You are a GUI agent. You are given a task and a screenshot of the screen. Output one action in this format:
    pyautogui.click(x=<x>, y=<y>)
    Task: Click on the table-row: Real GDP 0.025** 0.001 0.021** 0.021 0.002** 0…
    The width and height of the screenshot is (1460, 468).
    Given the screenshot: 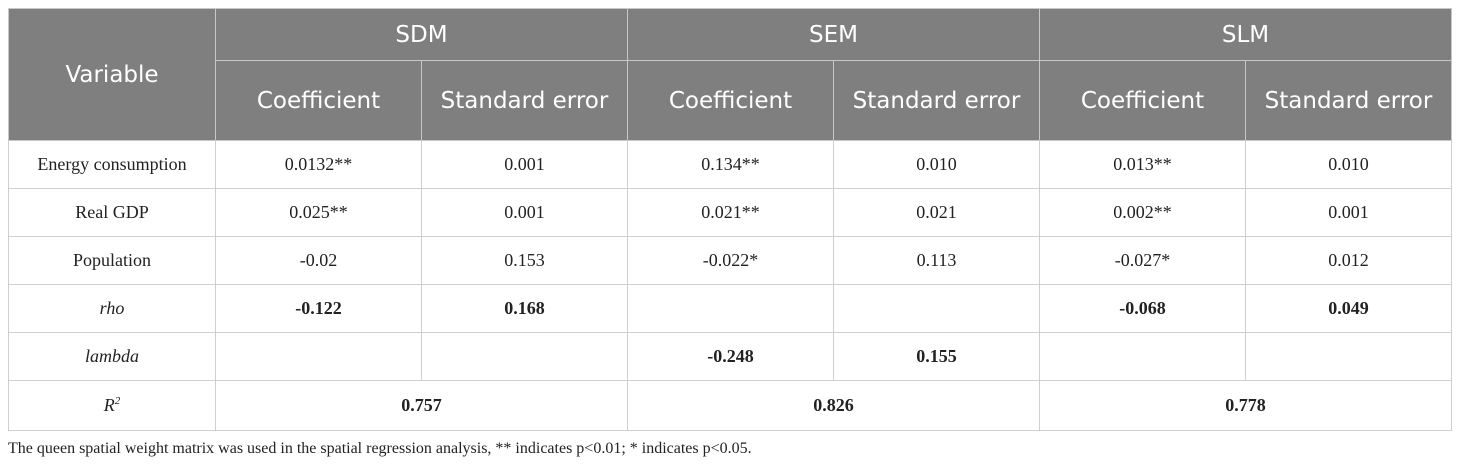 What is the action you would take?
    pyautogui.click(x=730, y=212)
    